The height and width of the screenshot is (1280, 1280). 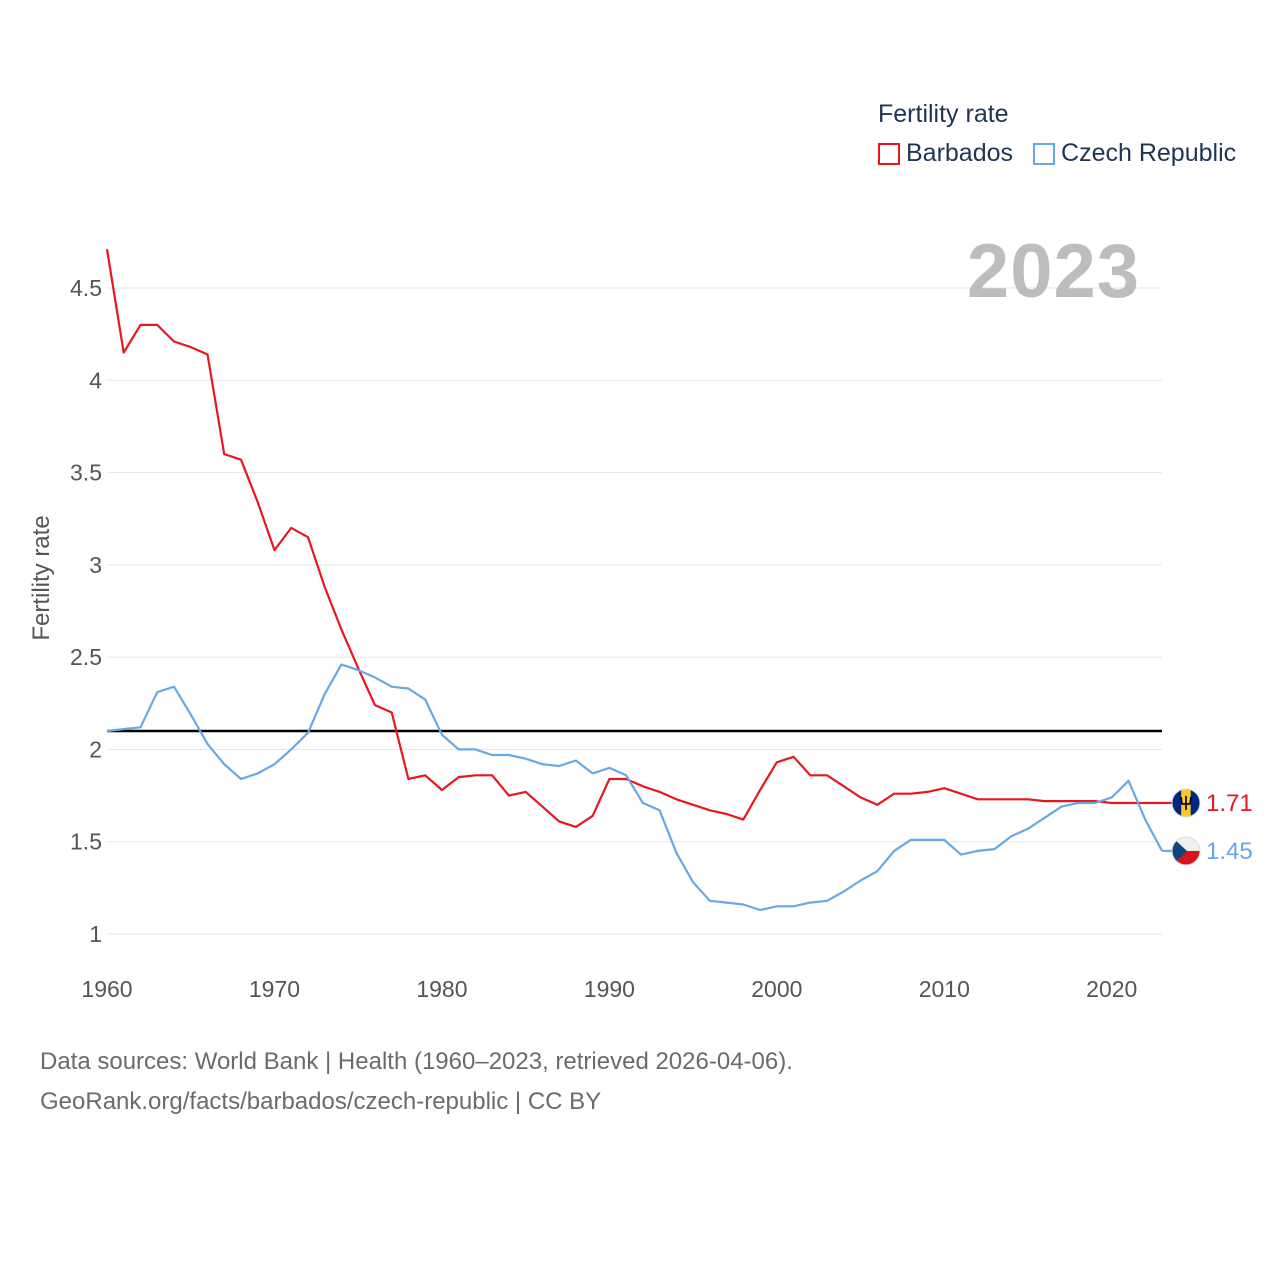 I want to click on y-tick-label: 3, so click(x=95, y=565).